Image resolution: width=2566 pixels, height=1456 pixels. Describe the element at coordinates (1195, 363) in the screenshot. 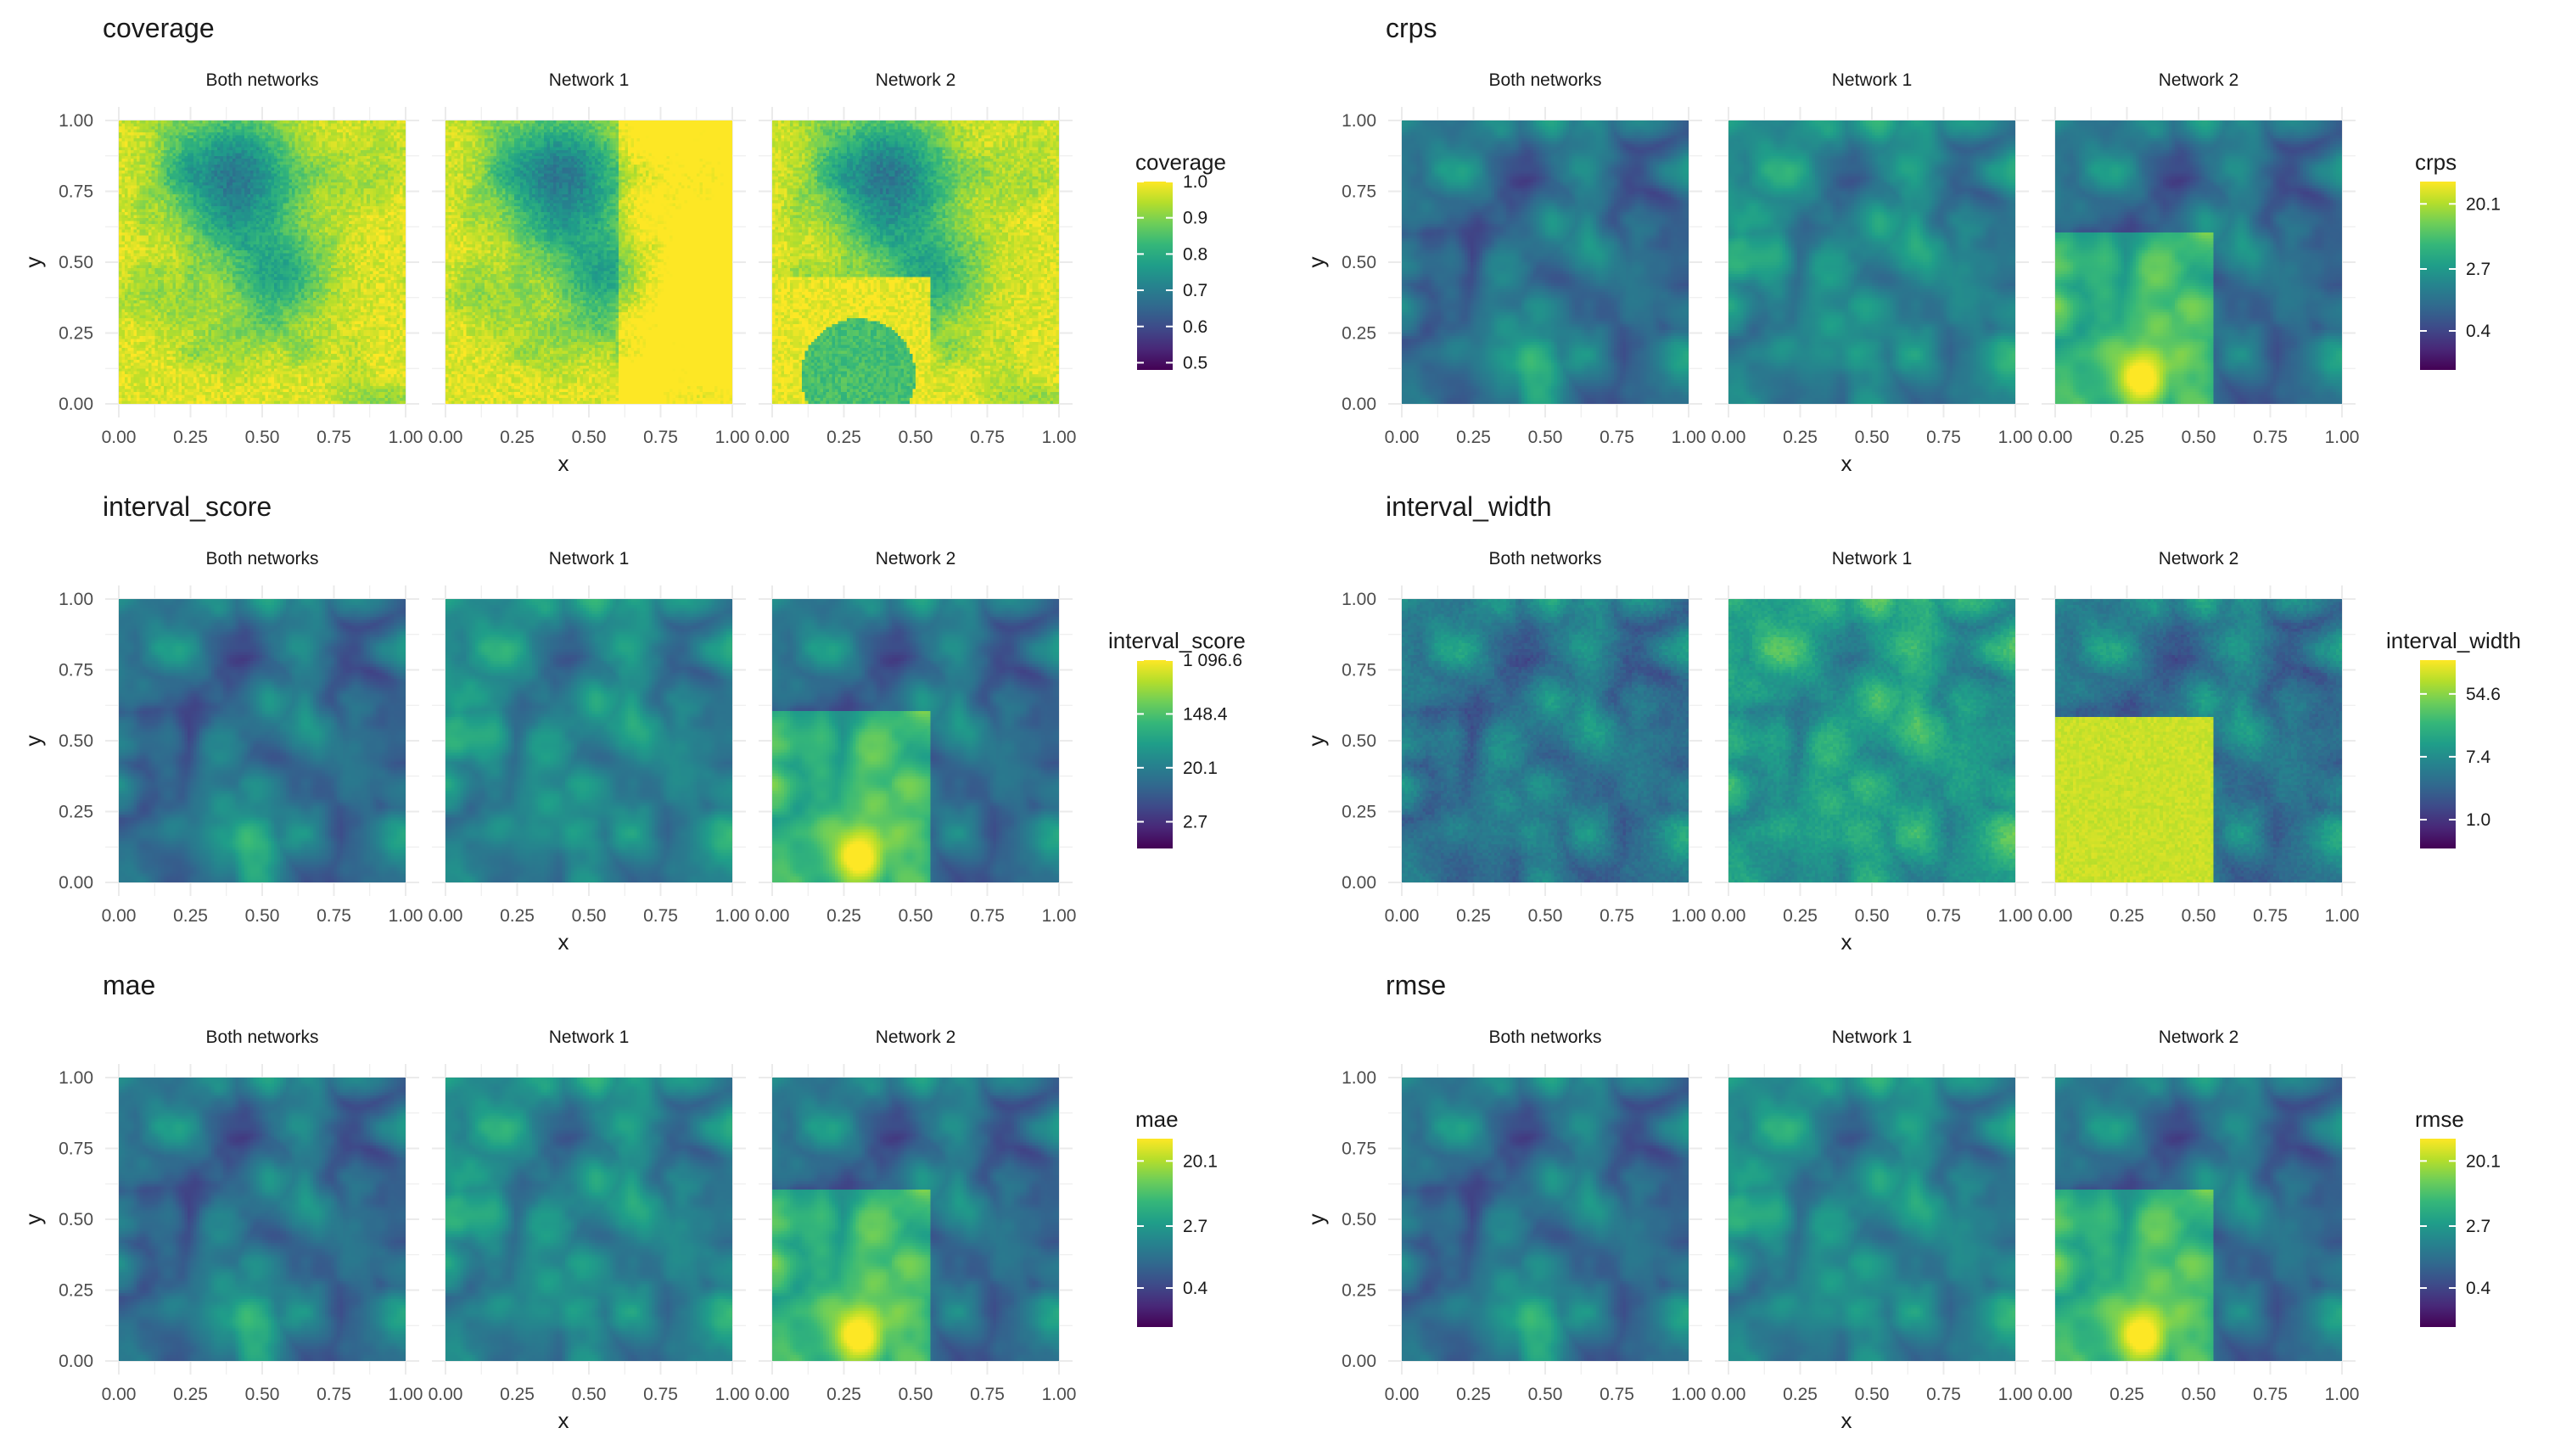

I see `legend-tick-label: 0.5` at that location.